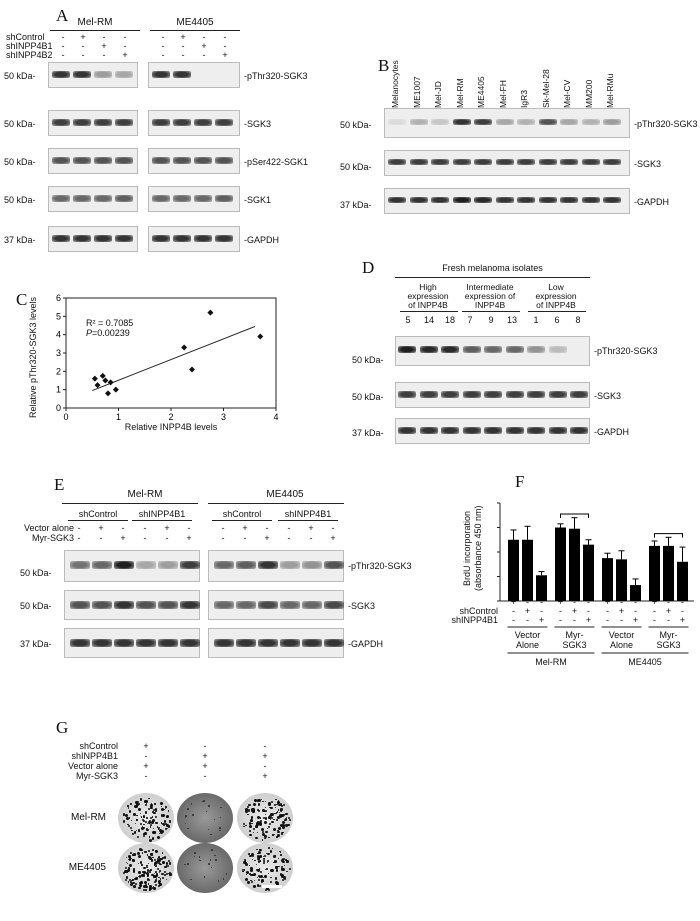  Describe the element at coordinates (490, 296) in the screenshot. I see `d-group-label: expression of` at that location.